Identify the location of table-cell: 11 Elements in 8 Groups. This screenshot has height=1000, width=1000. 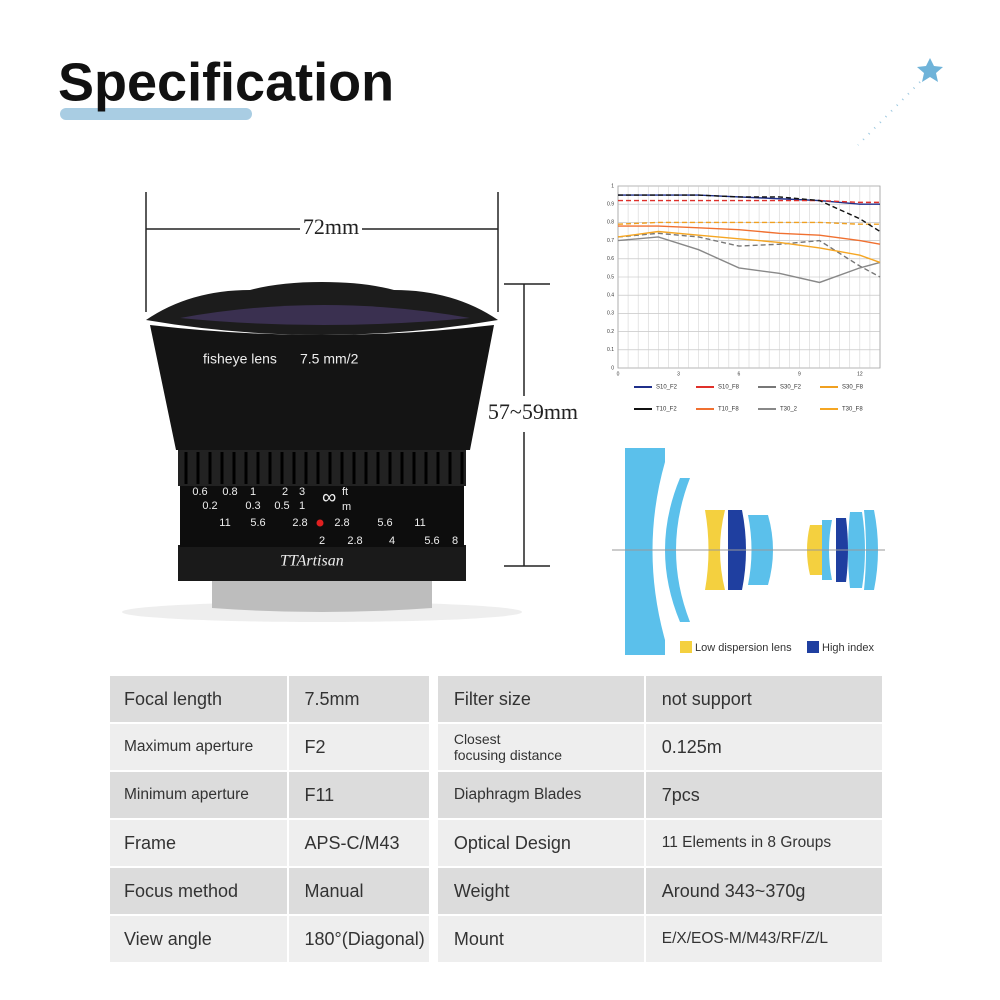
(763, 843).